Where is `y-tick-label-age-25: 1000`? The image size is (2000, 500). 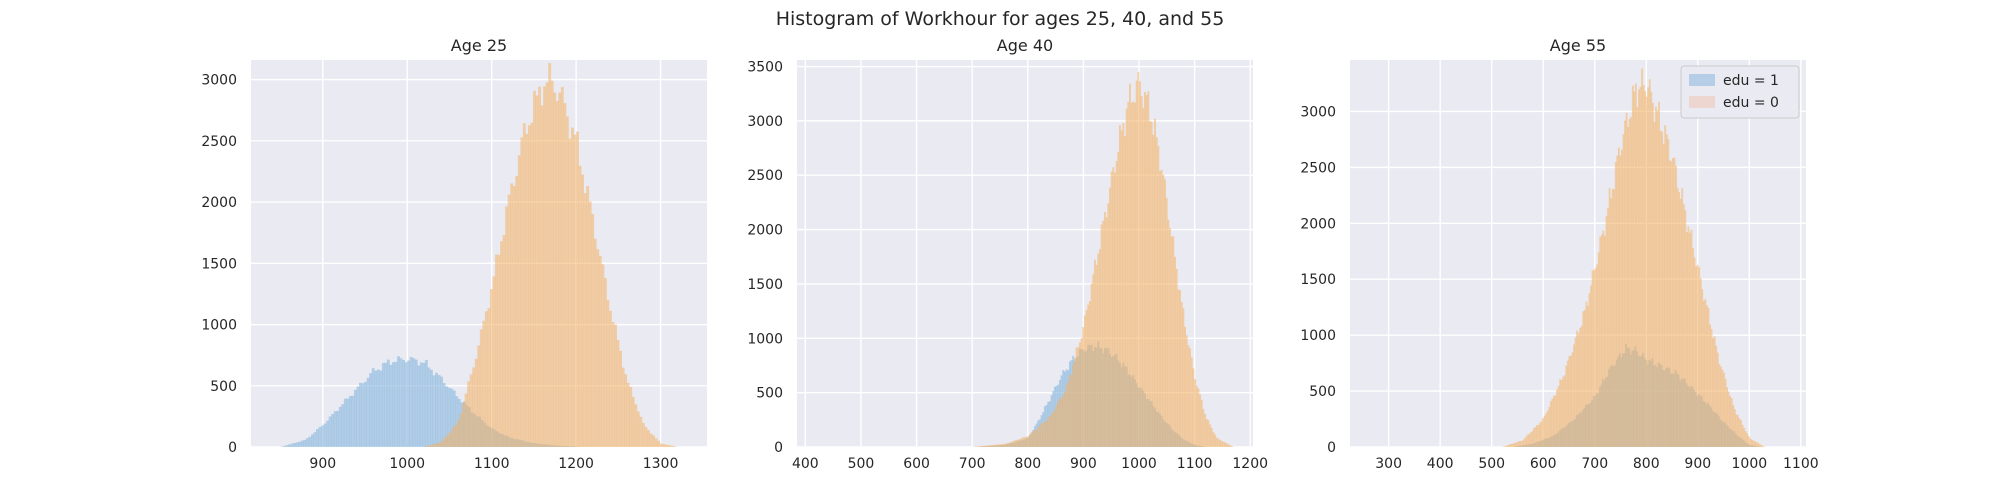 y-tick-label-age-25: 1000 is located at coordinates (219, 326).